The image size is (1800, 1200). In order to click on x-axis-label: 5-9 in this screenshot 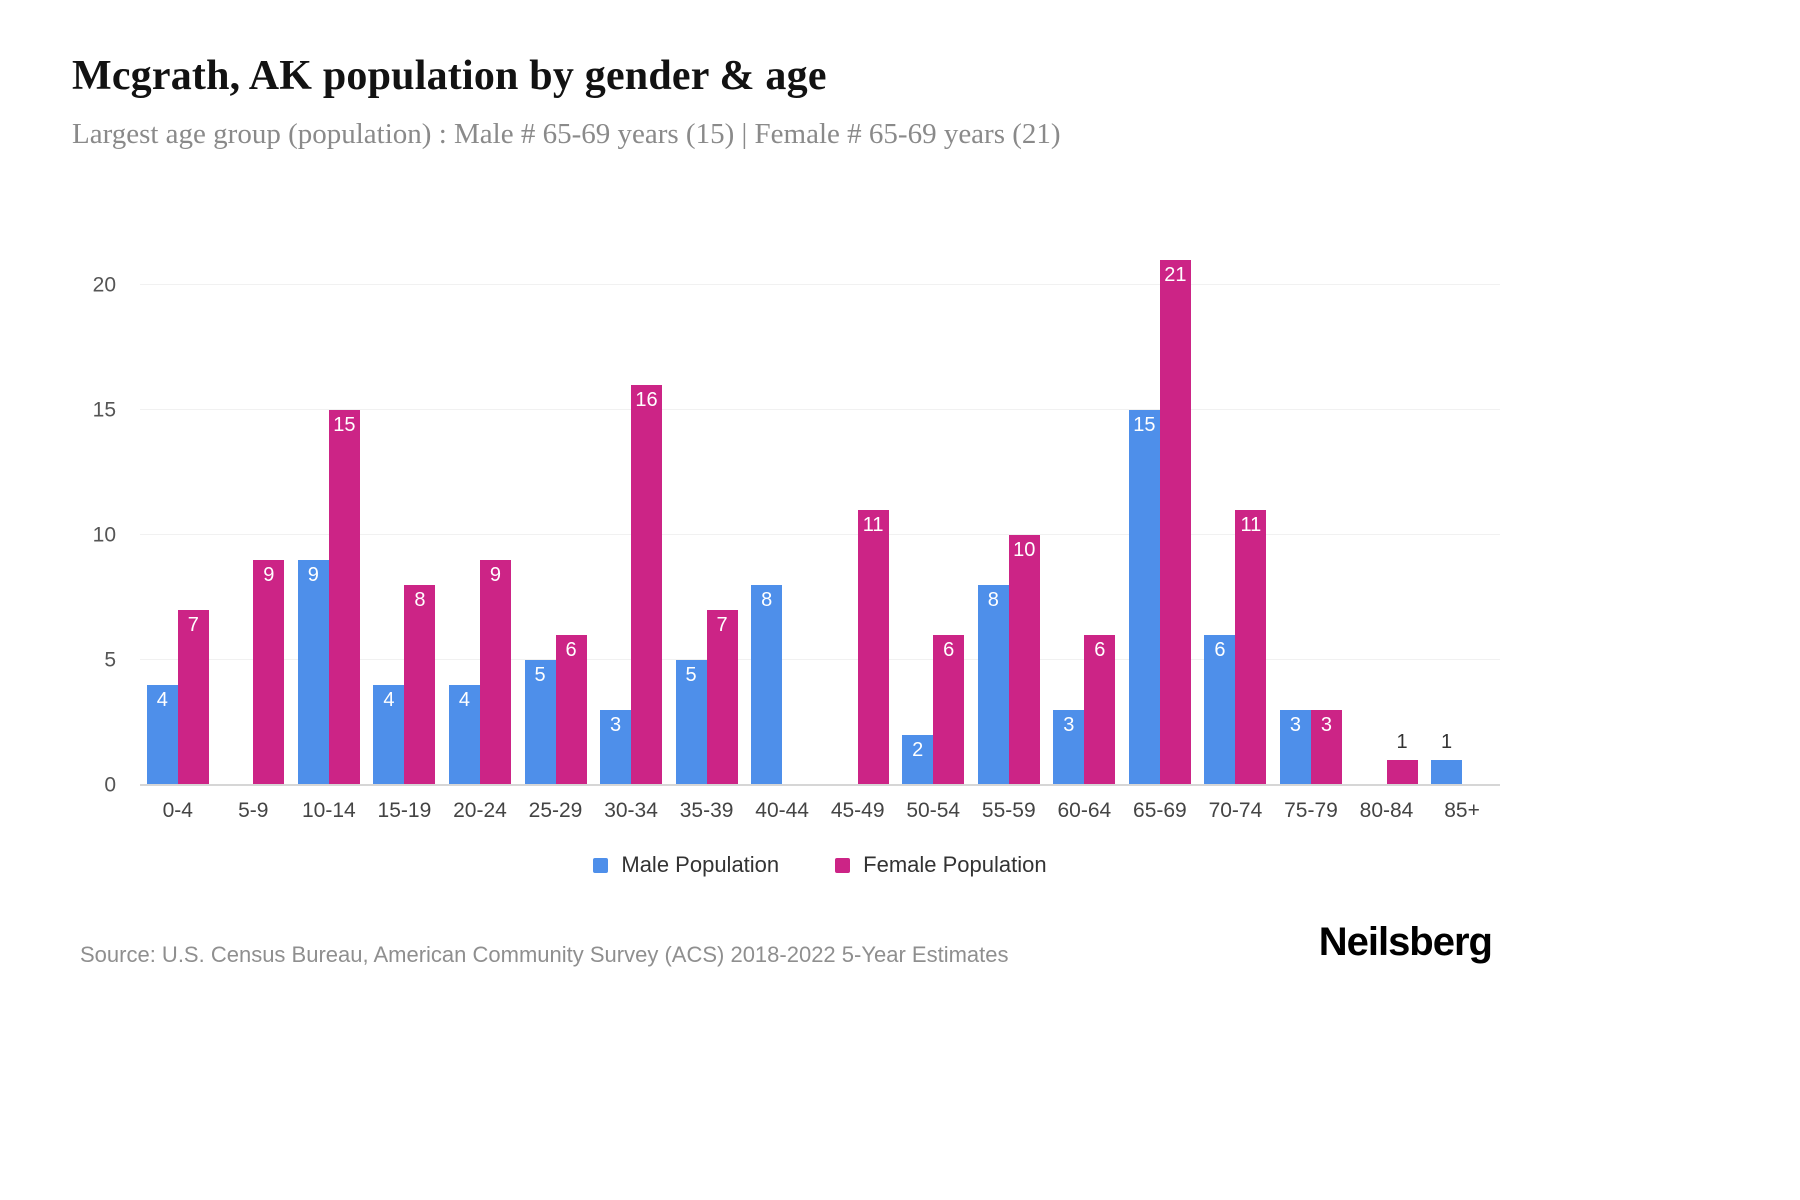, I will do `click(253, 810)`.